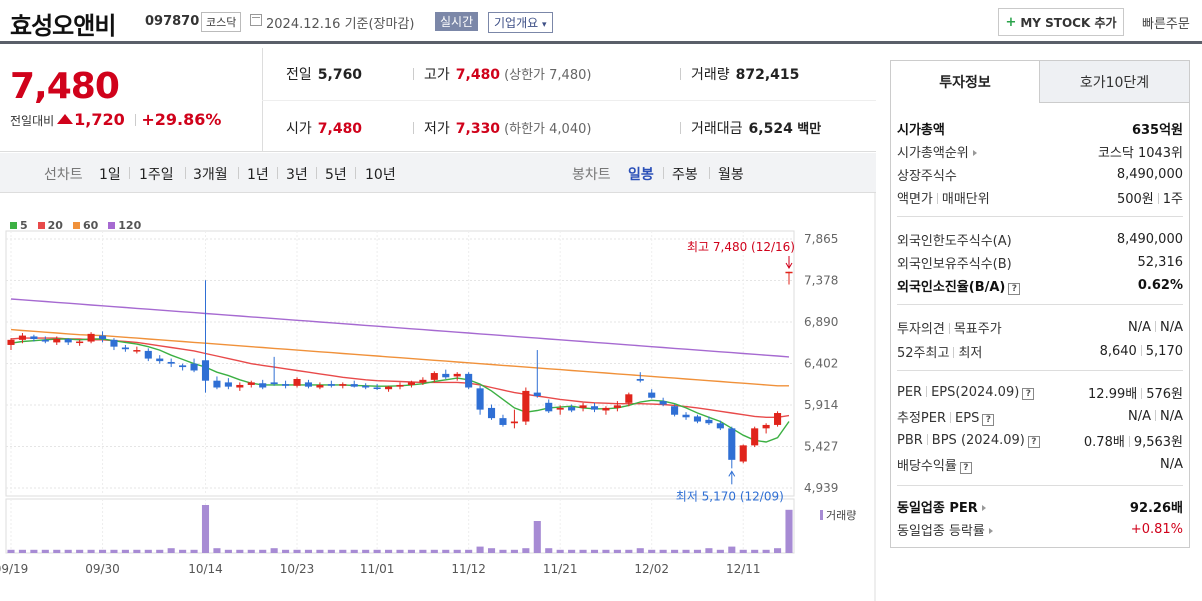 The image size is (1202, 601). I want to click on industry-rate-label: 동일업종 등락률, so click(941, 531).